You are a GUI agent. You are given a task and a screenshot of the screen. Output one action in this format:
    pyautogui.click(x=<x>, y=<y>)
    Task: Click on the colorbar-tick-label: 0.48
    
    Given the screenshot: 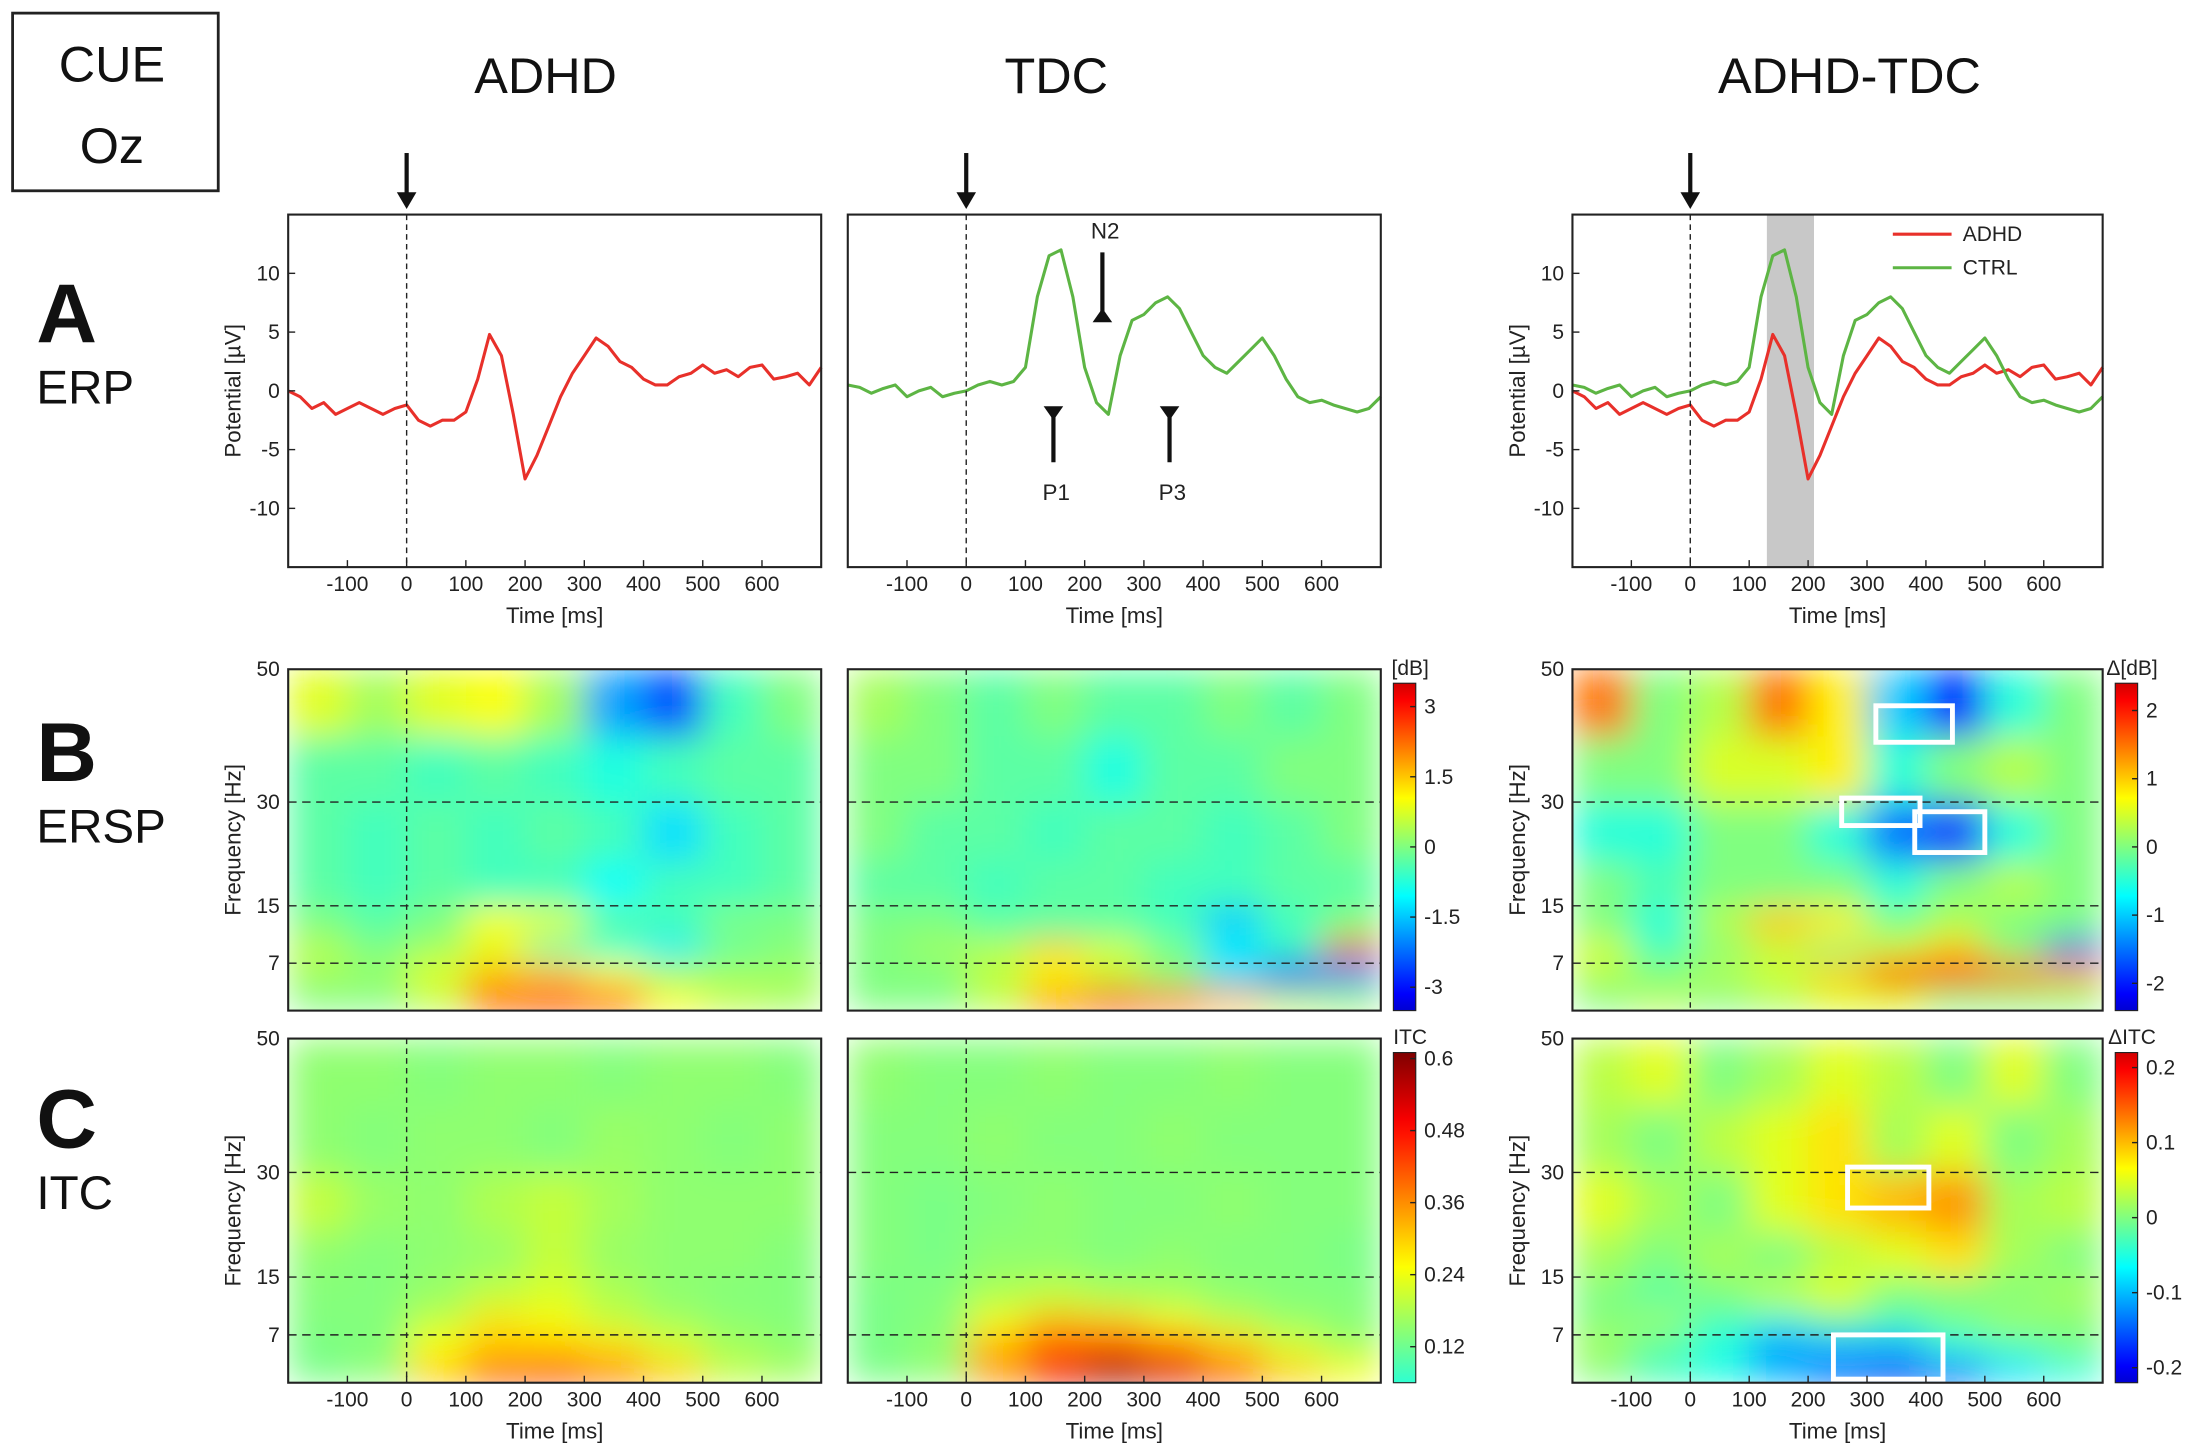 What is the action you would take?
    pyautogui.click(x=1444, y=1131)
    